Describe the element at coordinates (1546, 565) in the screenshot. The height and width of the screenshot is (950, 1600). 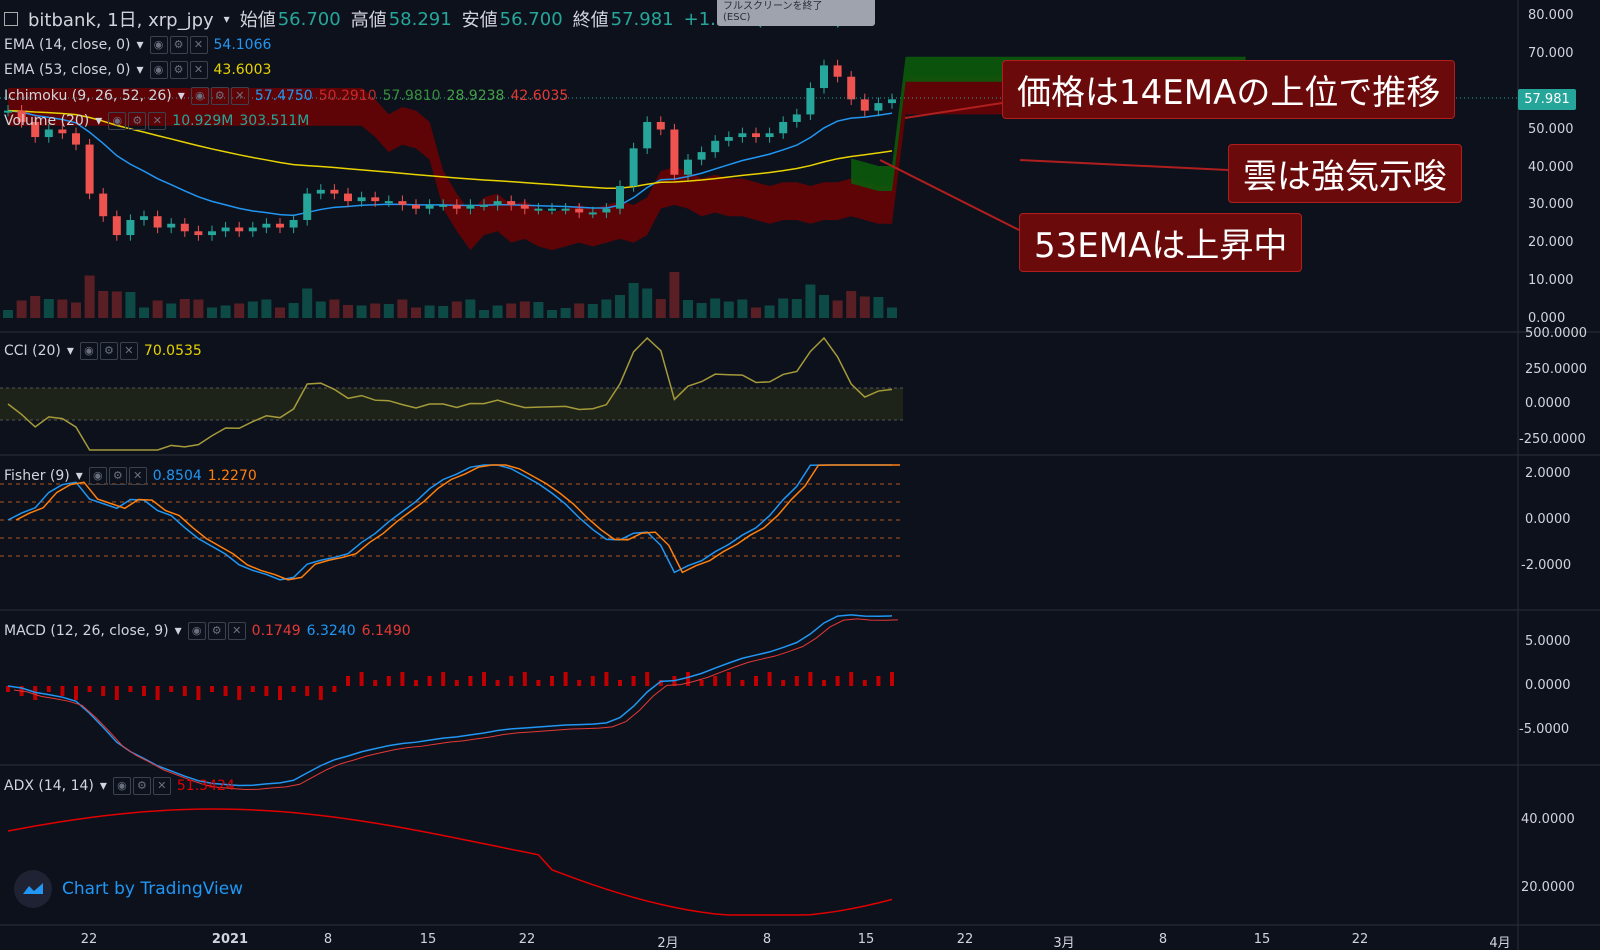
I see `fisher-tick: -2.0000` at that location.